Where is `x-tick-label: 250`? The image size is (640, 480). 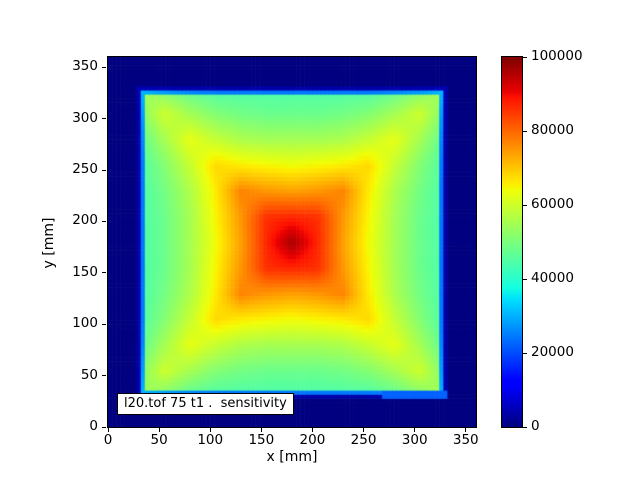 x-tick-label: 250 is located at coordinates (363, 440).